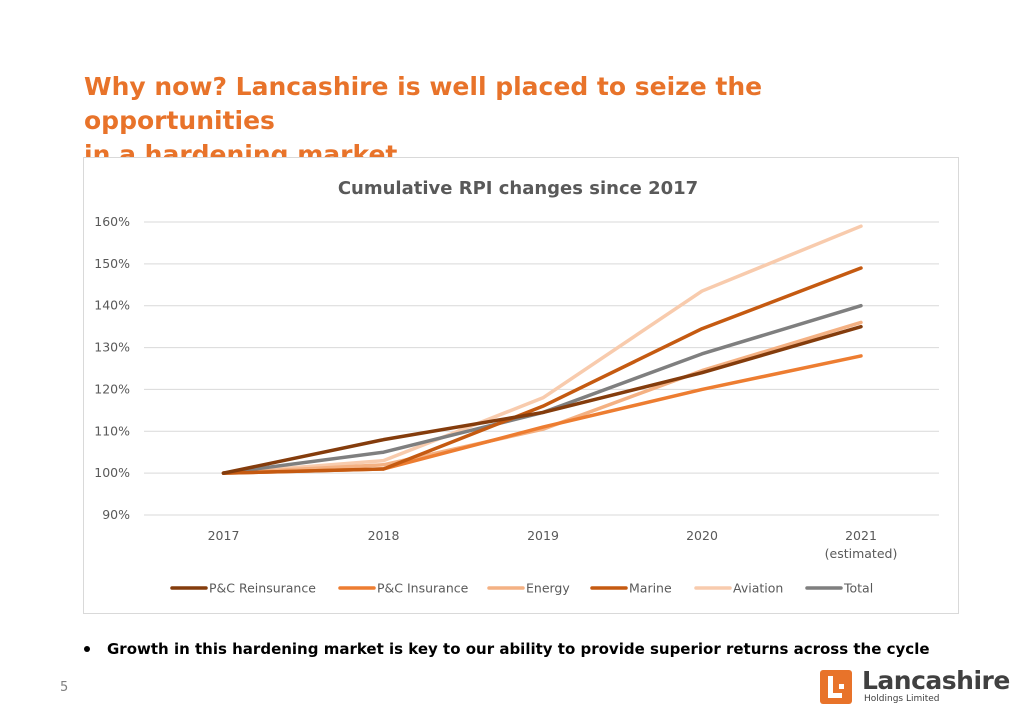  I want to click on x-tick-sublabel: (estimated), so click(861, 553).